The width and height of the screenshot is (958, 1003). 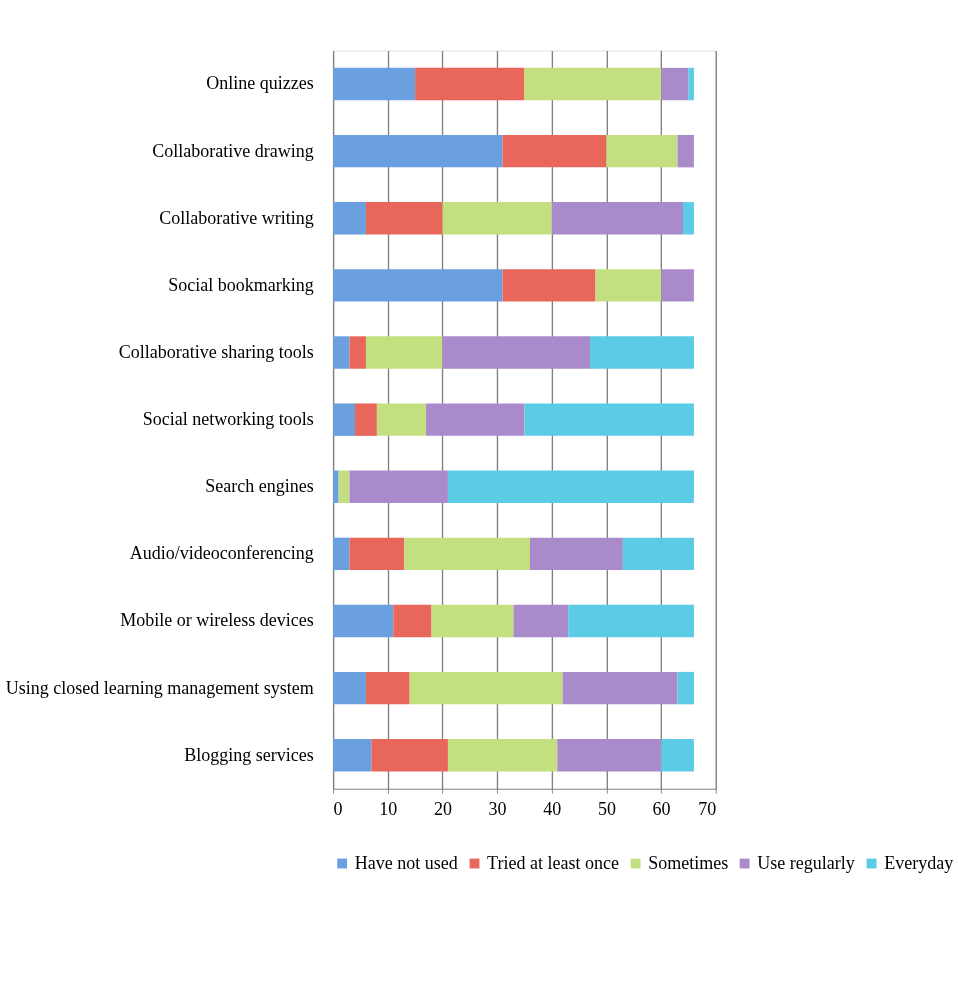 What do you see at coordinates (388, 809) in the screenshot?
I see `x-tick-label: 10` at bounding box center [388, 809].